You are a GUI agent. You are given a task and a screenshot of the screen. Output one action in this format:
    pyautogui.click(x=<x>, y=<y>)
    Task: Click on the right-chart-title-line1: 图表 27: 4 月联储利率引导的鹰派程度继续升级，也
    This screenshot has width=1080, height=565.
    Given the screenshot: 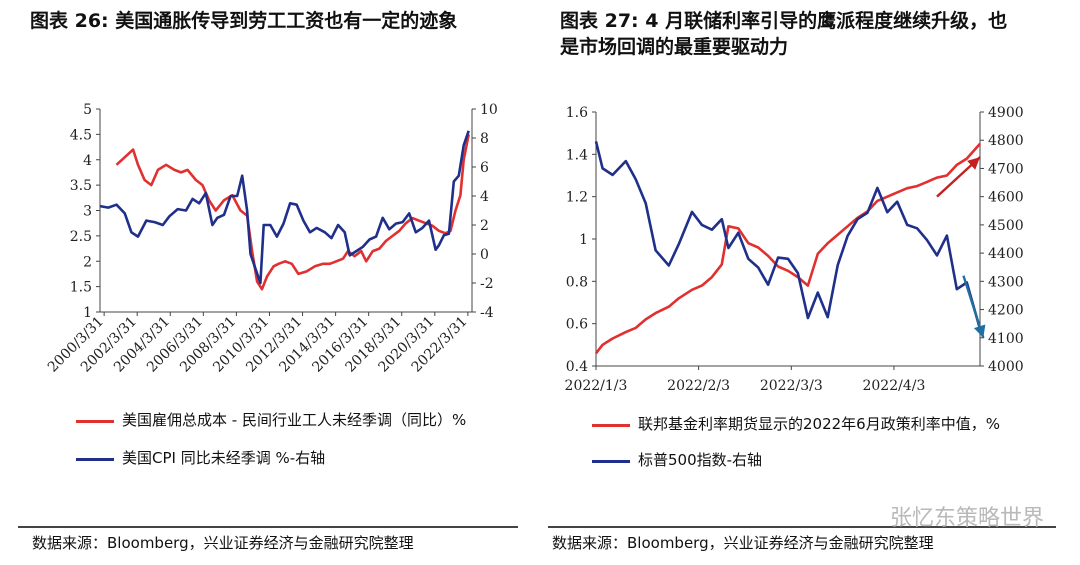 What is the action you would take?
    pyautogui.click(x=784, y=21)
    